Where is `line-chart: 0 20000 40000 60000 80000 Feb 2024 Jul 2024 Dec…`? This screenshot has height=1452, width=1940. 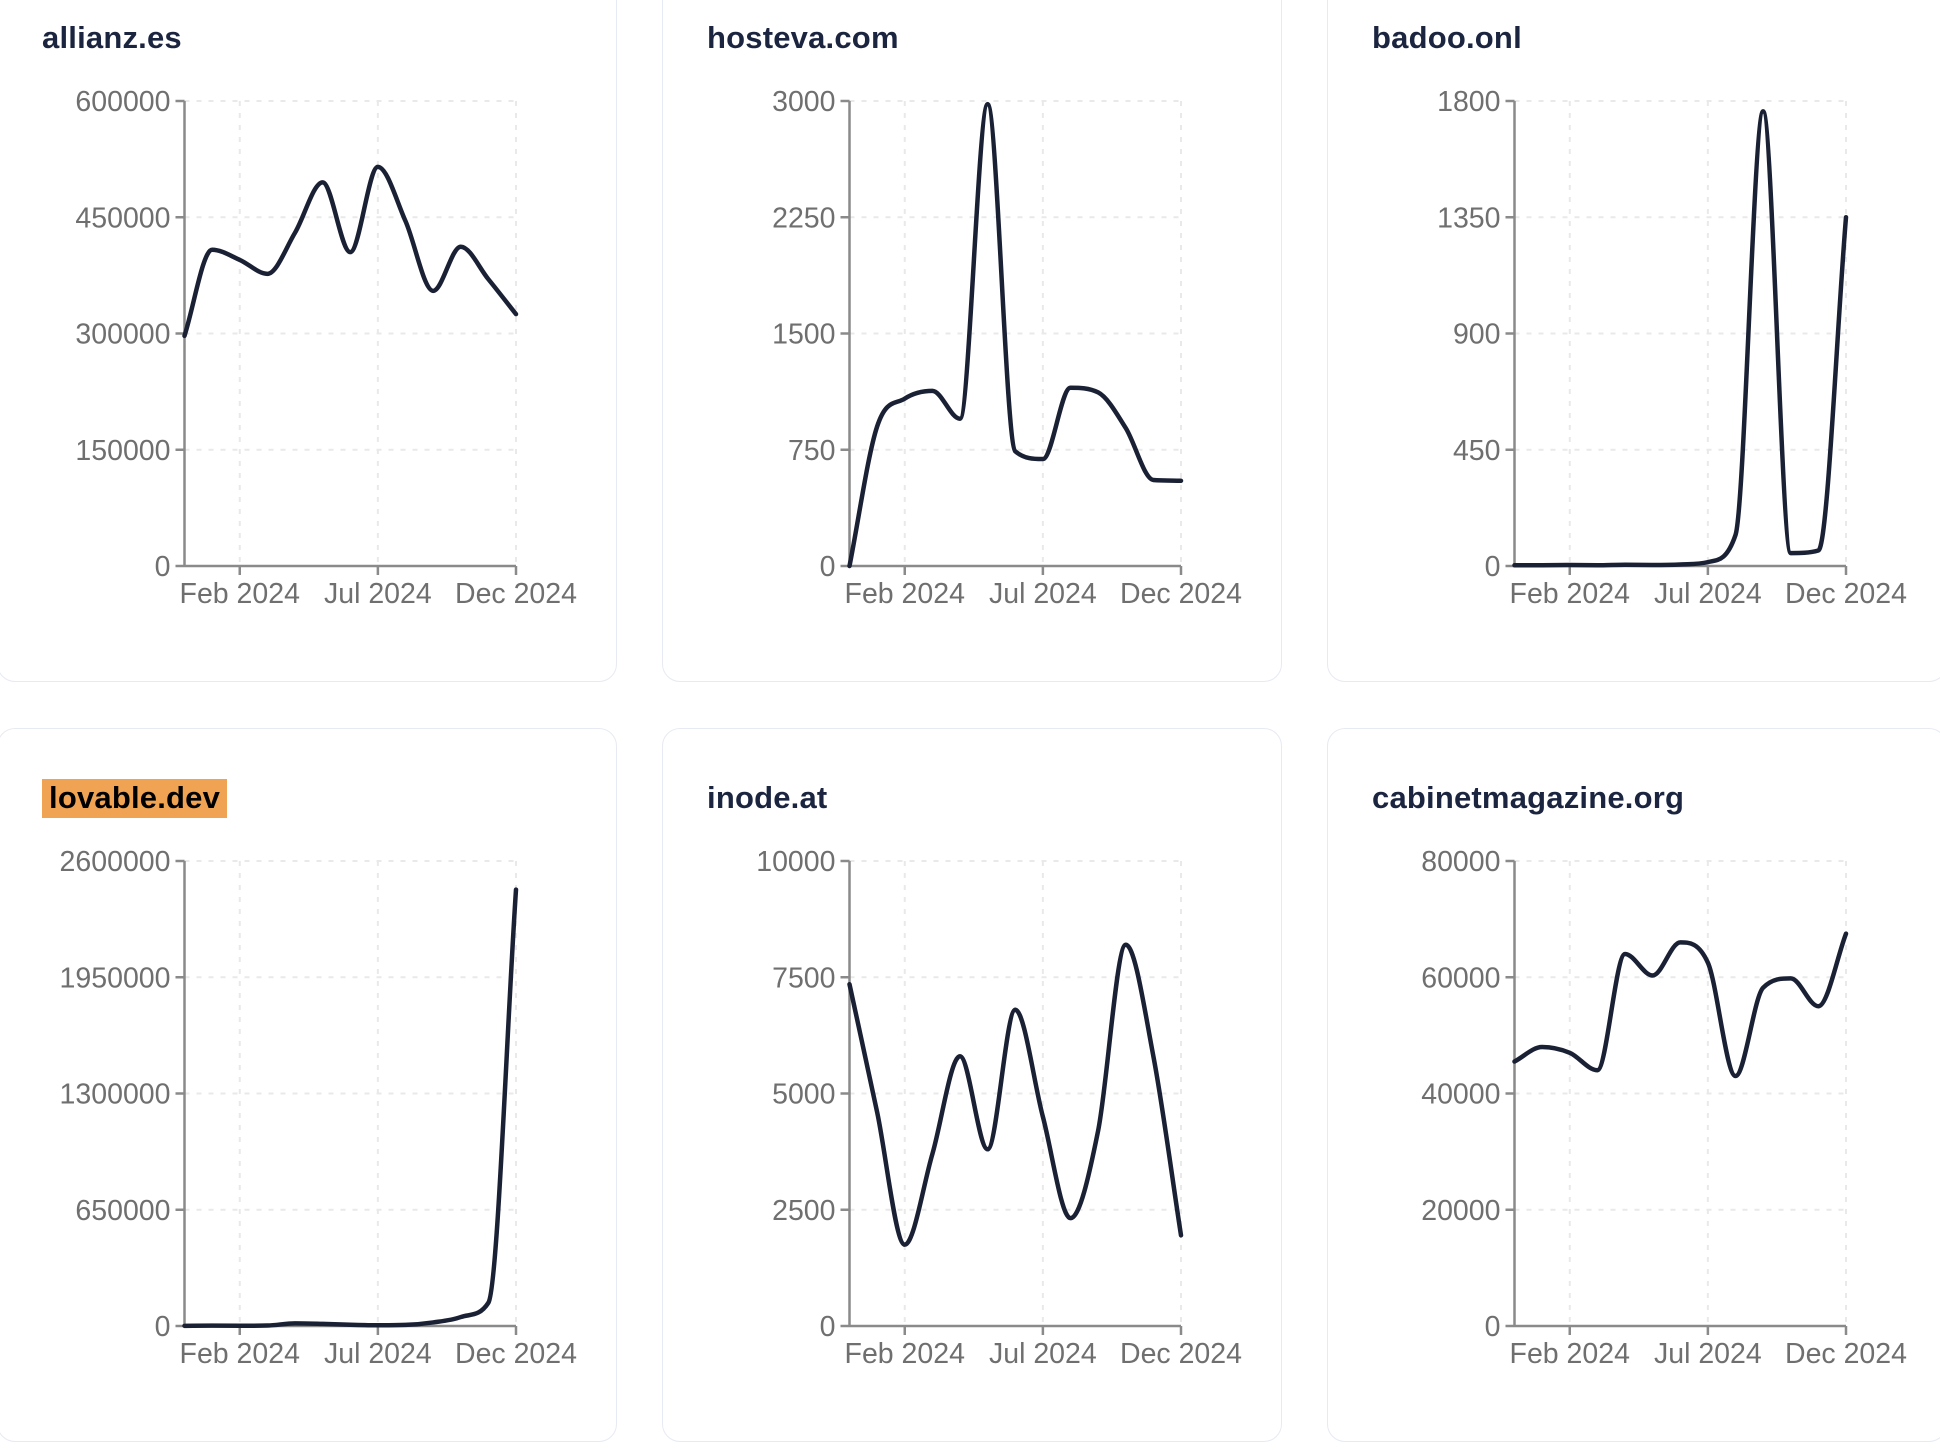
line-chart: 0 20000 40000 60000 80000 Feb 2024 Jul 2024 Dec… is located at coordinates (1634, 1059).